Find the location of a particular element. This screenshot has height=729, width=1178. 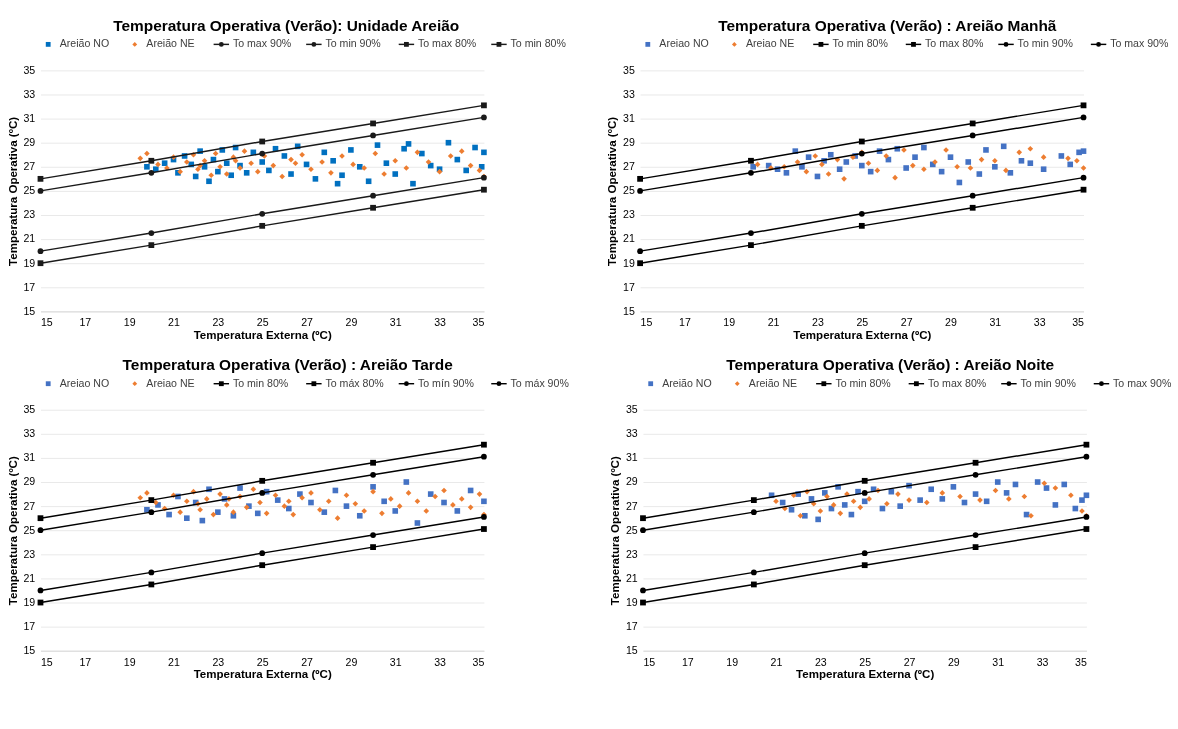

legend-label: Areião NO is located at coordinates (687, 382).